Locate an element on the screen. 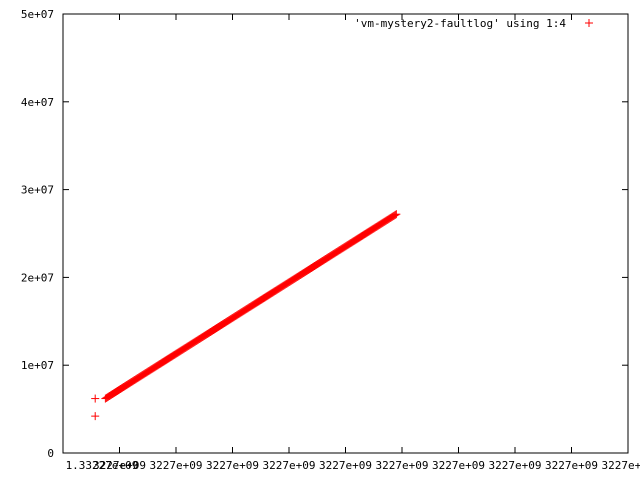 This screenshot has height=480, width=640. legend: 'vm-mystery2-faultlog' using 1:4 is located at coordinates (473, 23).